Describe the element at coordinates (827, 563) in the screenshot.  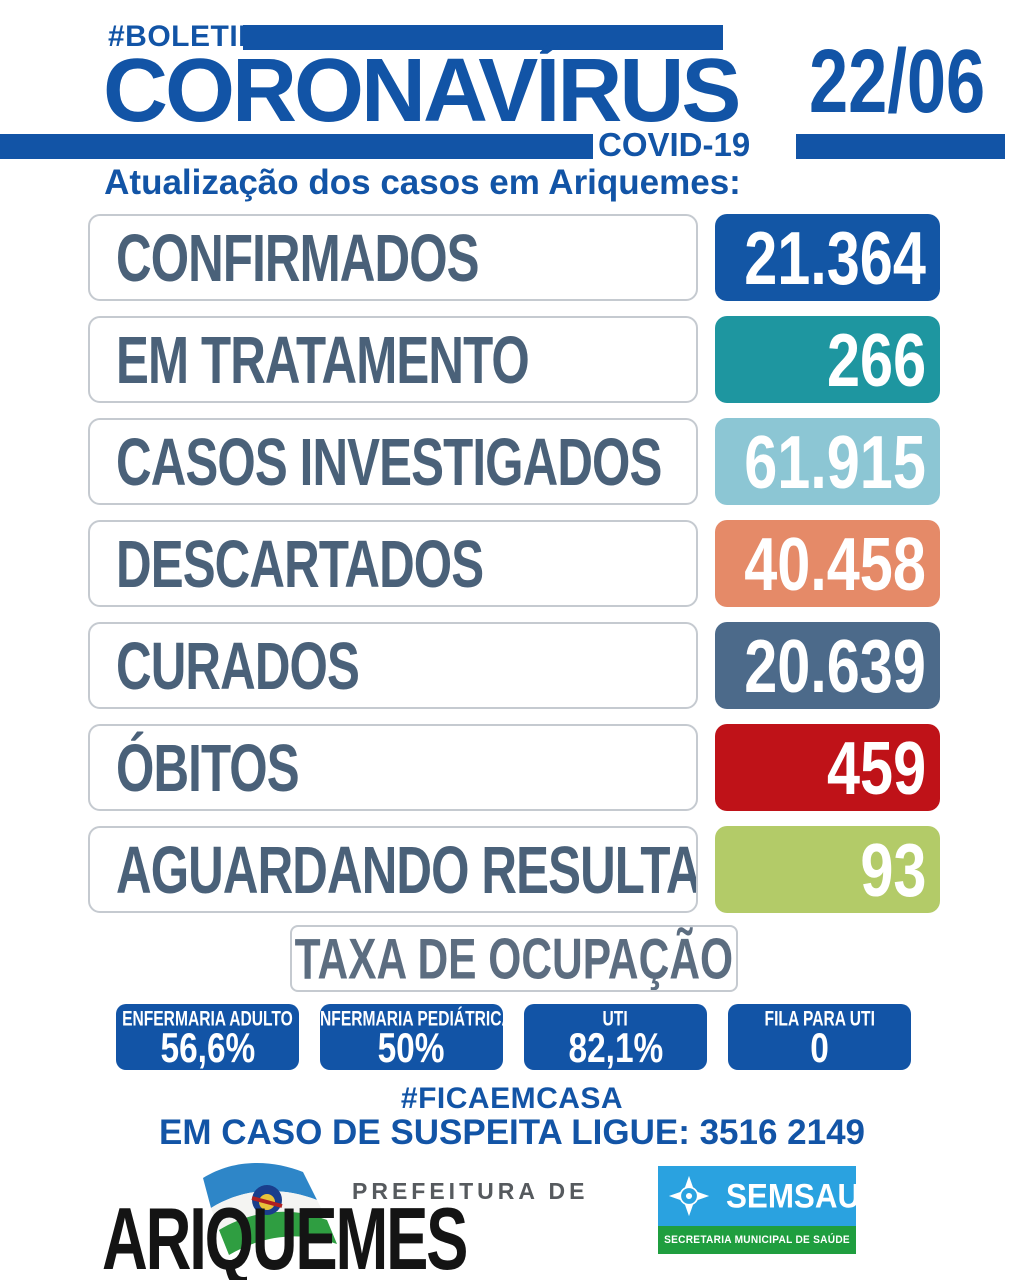
I see `stat-value: 40.458` at that location.